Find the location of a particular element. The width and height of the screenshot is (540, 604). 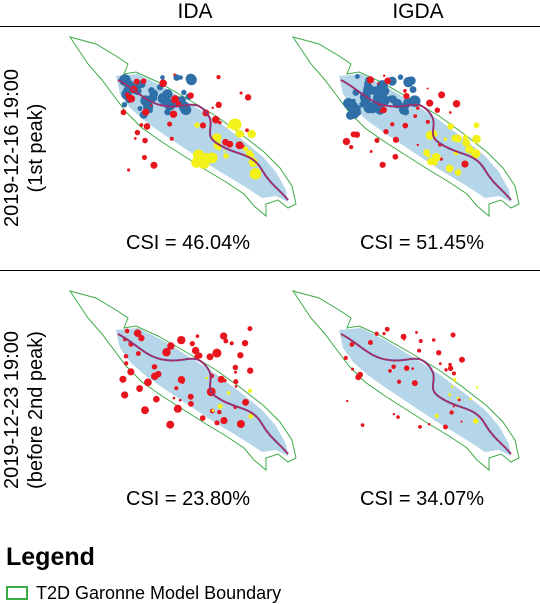

map-ida-row2 is located at coordinates (182, 381).